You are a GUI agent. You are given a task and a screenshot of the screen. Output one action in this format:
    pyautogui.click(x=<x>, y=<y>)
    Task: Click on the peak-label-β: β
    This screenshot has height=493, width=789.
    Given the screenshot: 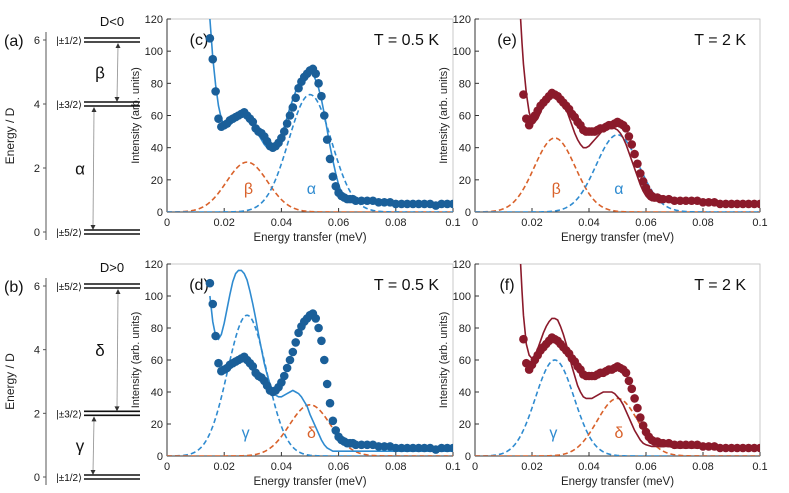 What is the action you would take?
    pyautogui.click(x=556, y=189)
    